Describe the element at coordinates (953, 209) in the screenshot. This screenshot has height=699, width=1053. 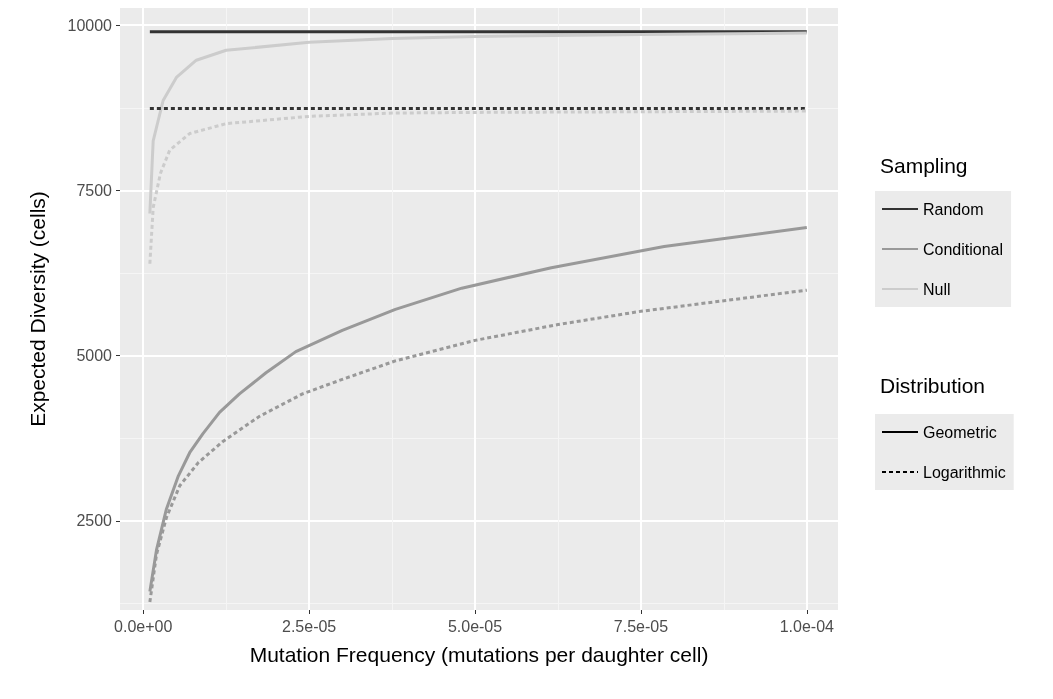
I see `legend-label: Random` at that location.